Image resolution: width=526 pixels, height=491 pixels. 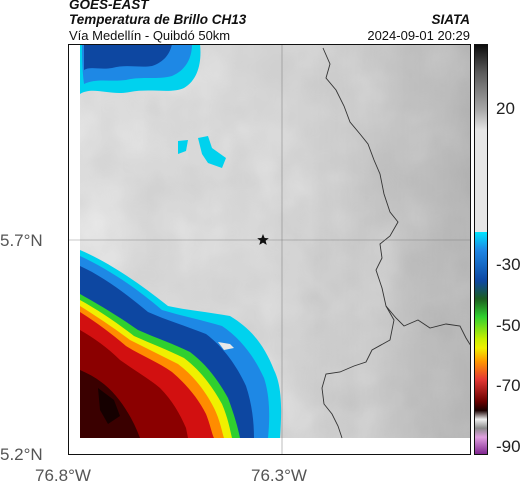 I want to click on colorbar-tick-label: 20, so click(x=505, y=108).